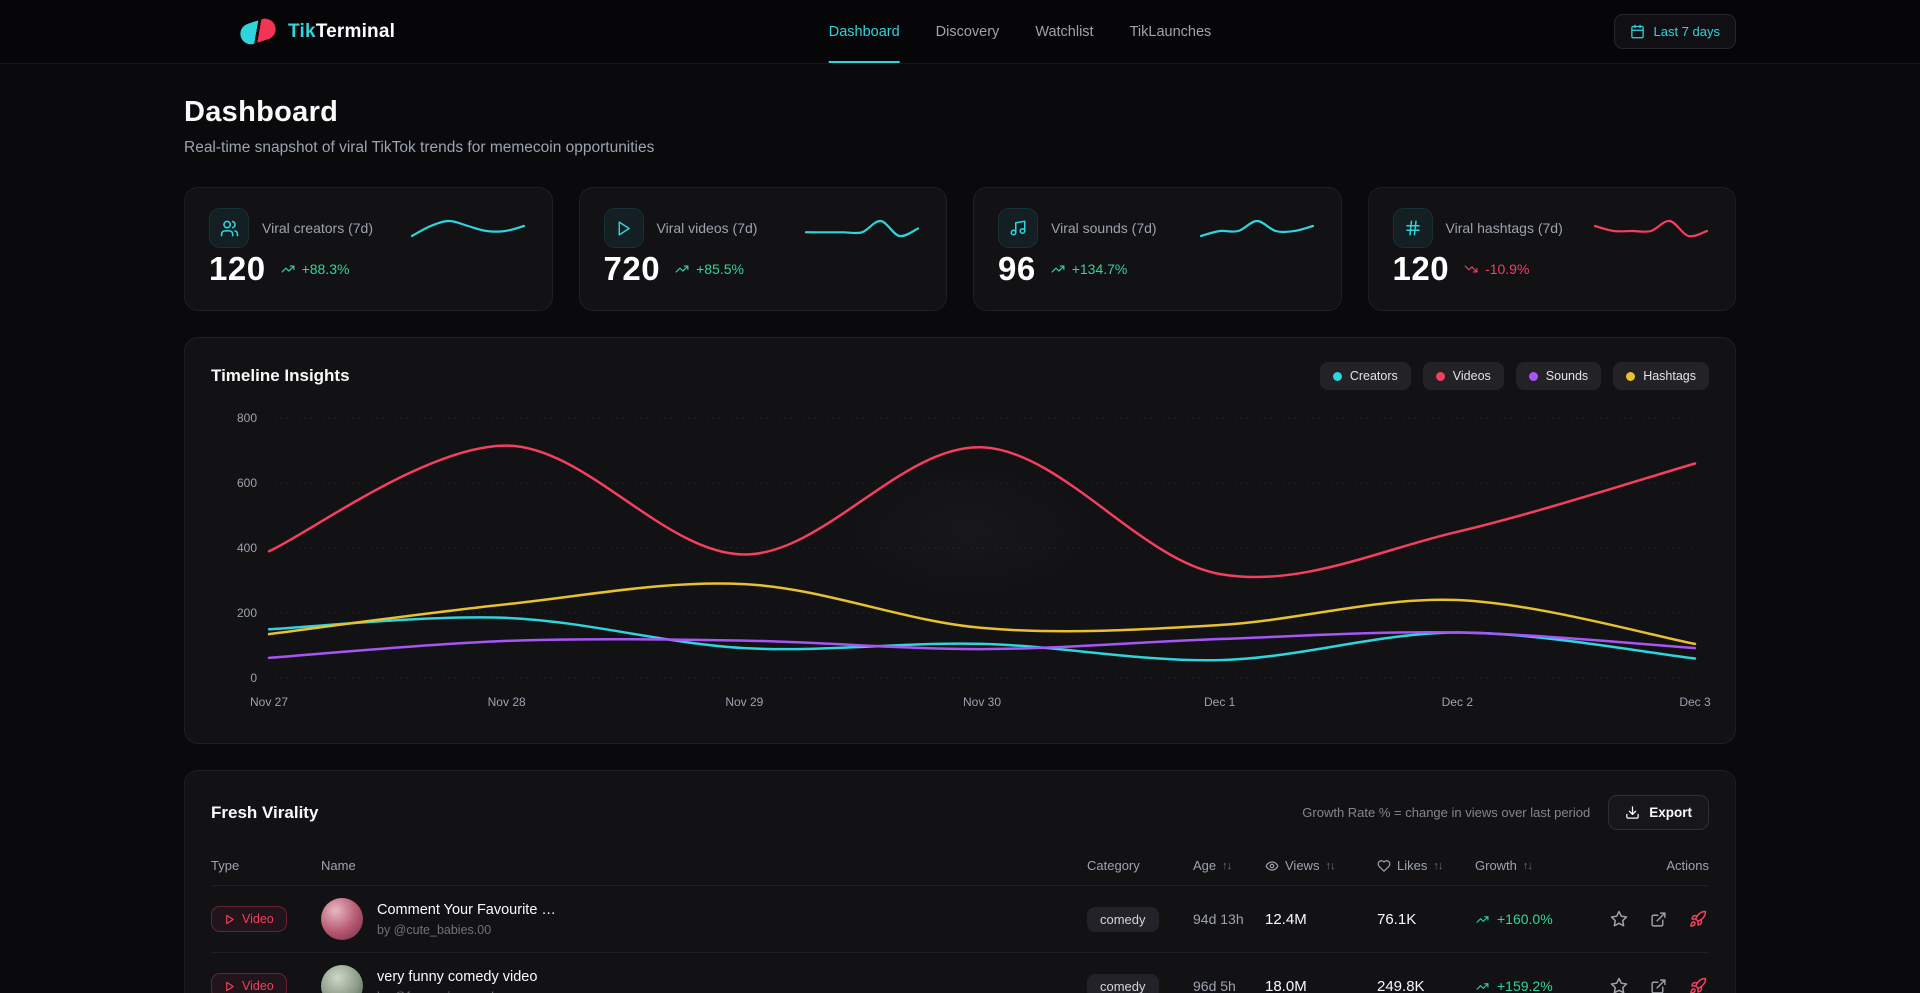  Describe the element at coordinates (237, 268) in the screenshot. I see `stat-value: 120` at that location.